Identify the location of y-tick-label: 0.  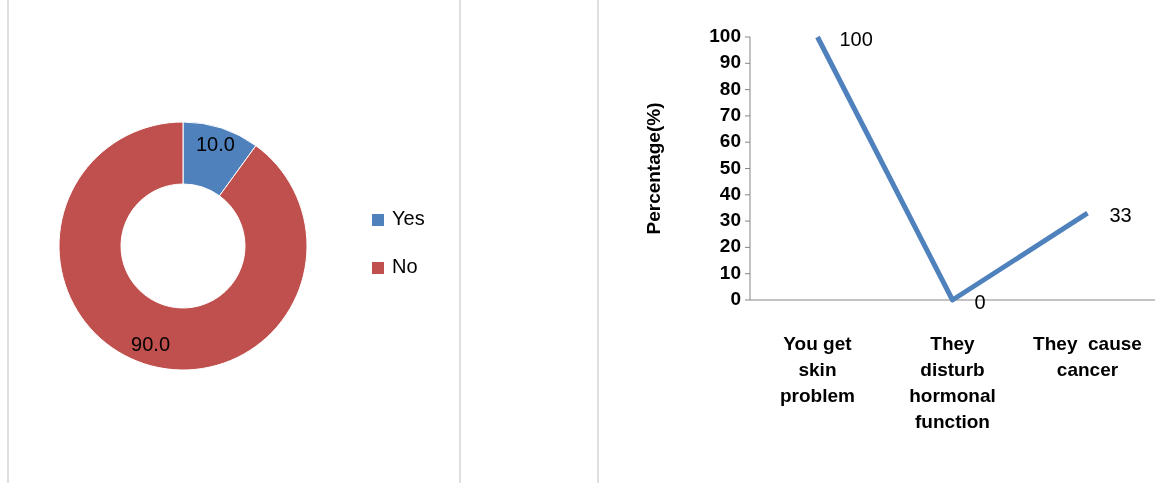
(735, 299).